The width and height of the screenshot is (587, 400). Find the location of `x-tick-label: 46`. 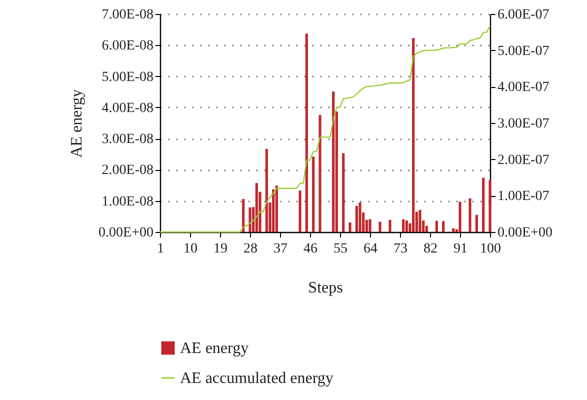

x-tick-label: 46 is located at coordinates (311, 249).